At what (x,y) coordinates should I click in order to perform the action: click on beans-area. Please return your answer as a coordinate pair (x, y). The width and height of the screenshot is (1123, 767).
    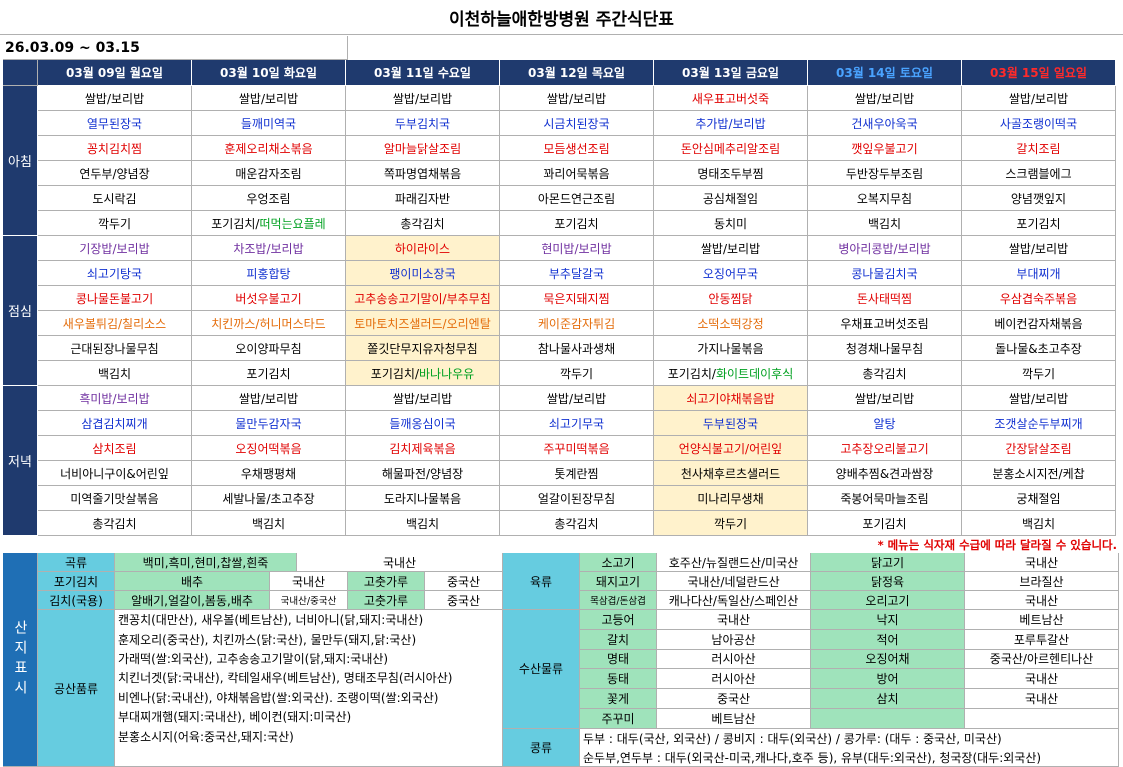
    Looking at the image, I should click on (849, 747).